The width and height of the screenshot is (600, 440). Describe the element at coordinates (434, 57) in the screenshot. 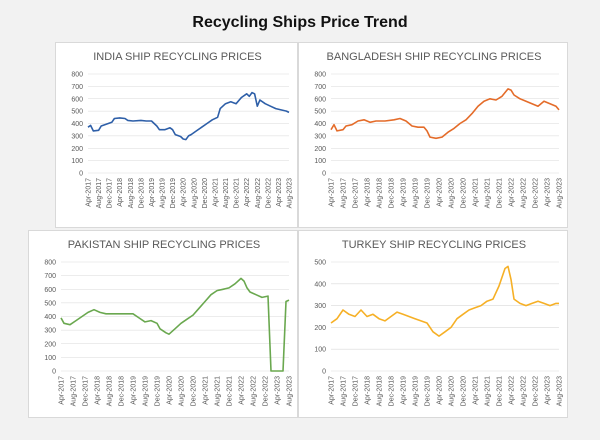

I see `chart-title: BANGLADESH SHIP RECYCLING PRICES` at that location.